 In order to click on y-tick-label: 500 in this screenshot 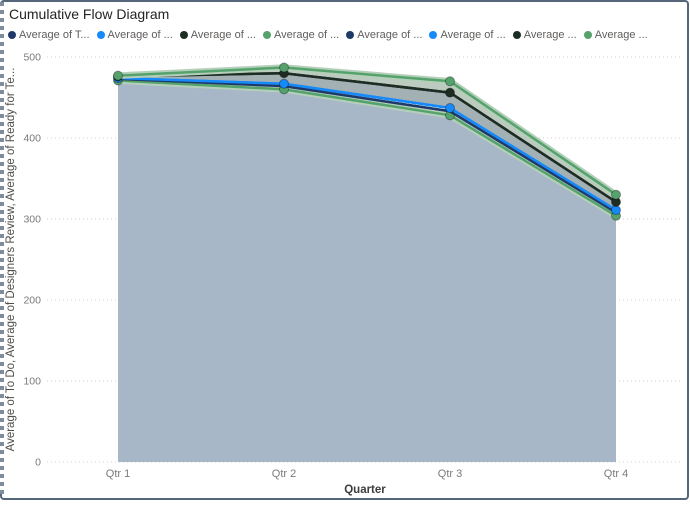, I will do `click(32, 58)`.